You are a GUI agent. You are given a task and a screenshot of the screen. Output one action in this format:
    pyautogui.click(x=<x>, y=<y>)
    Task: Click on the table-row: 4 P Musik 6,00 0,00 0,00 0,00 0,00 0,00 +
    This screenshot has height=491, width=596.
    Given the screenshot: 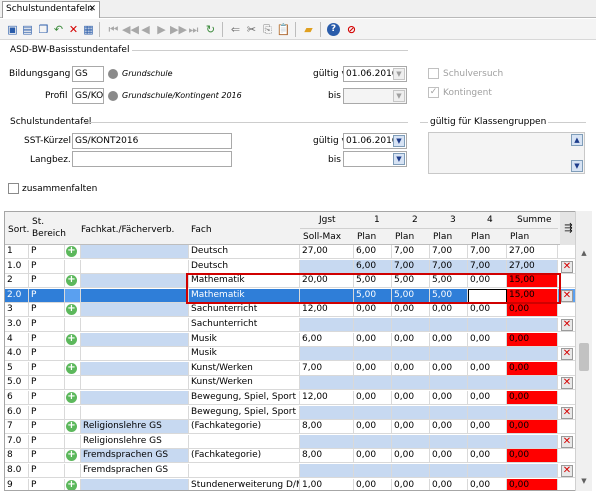 What is the action you would take?
    pyautogui.click(x=290, y=339)
    